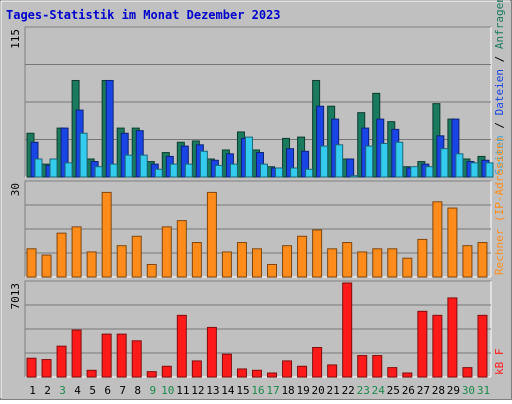 Image resolution: width=512 pixels, height=404 pixels. What do you see at coordinates (182, 390) in the screenshot?
I see `x-tick-label-day-11: 11` at bounding box center [182, 390].